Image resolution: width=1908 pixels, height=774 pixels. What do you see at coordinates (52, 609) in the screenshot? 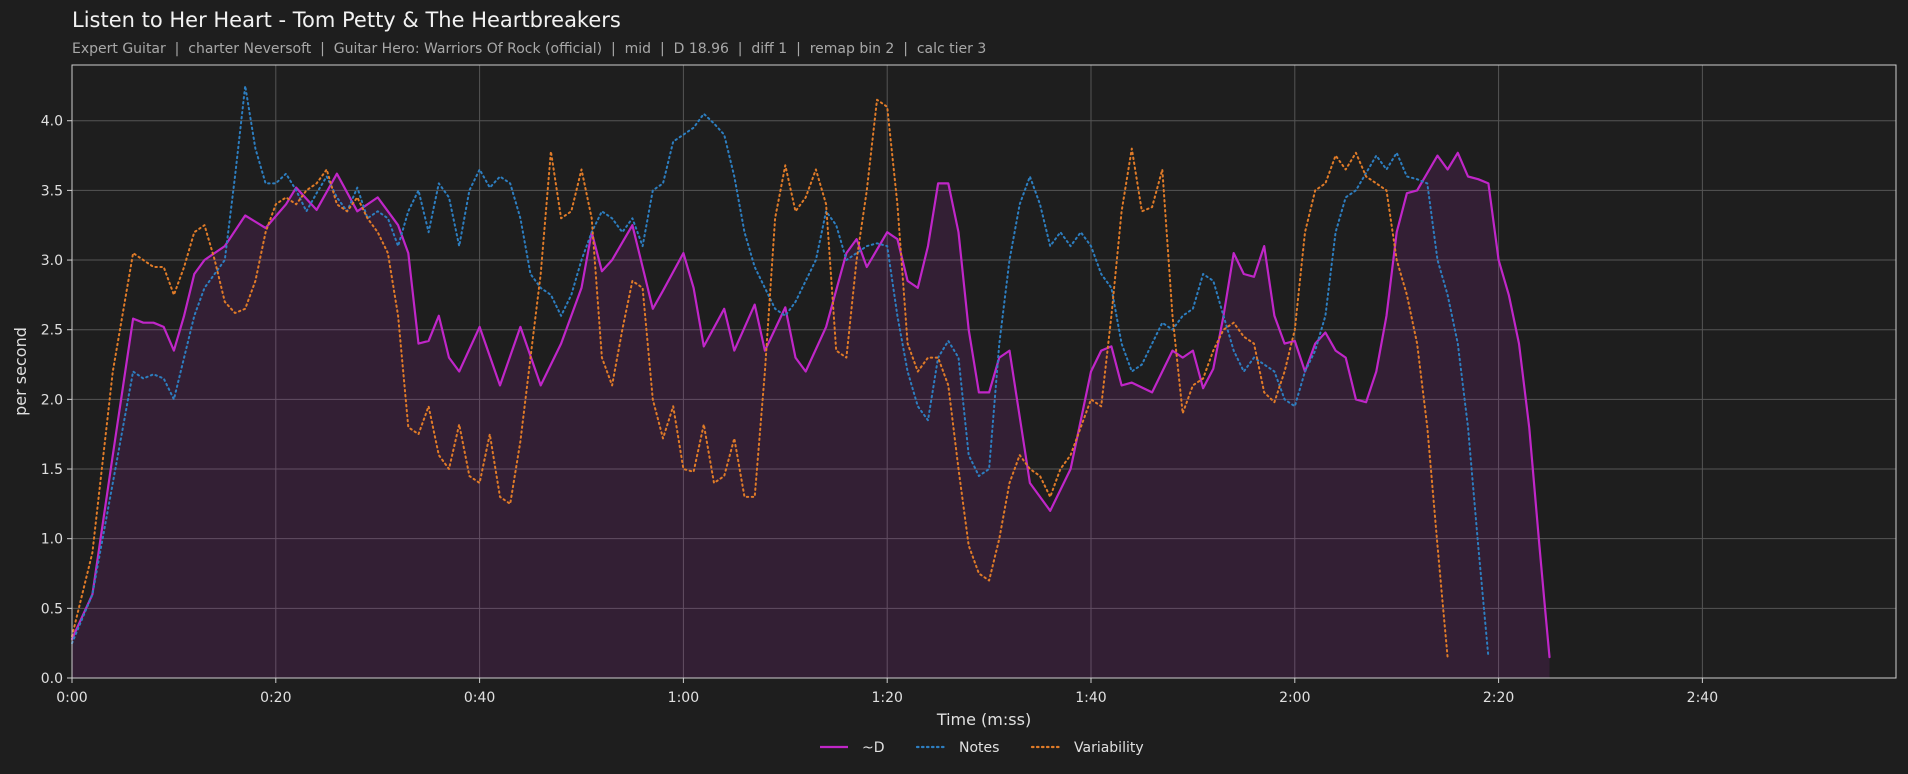
I see `y-tick-label: 0.5` at bounding box center [52, 609].